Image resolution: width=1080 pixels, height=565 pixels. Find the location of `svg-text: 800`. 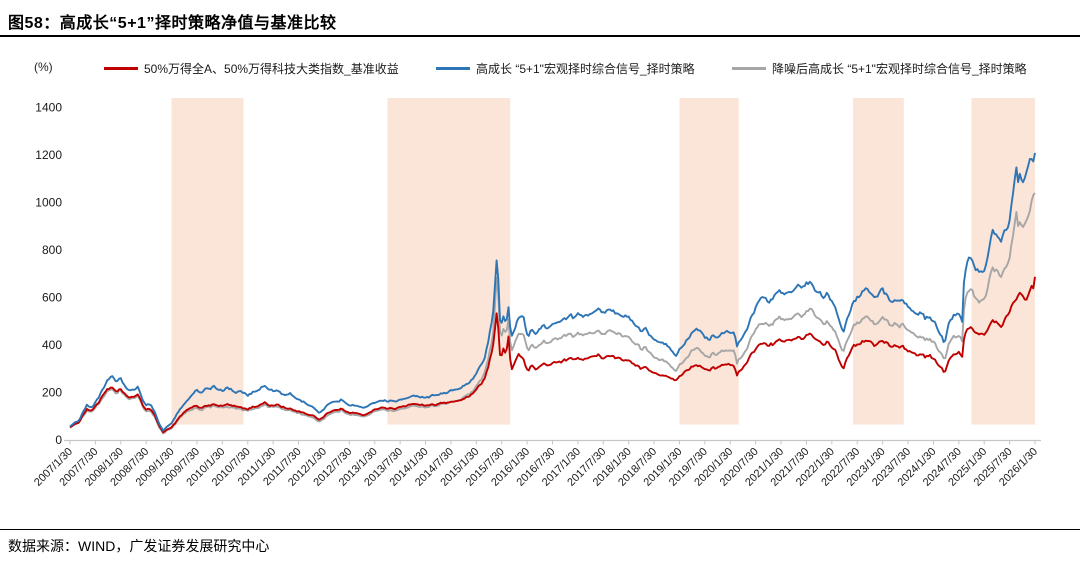

svg-text: 800 is located at coordinates (52, 250).